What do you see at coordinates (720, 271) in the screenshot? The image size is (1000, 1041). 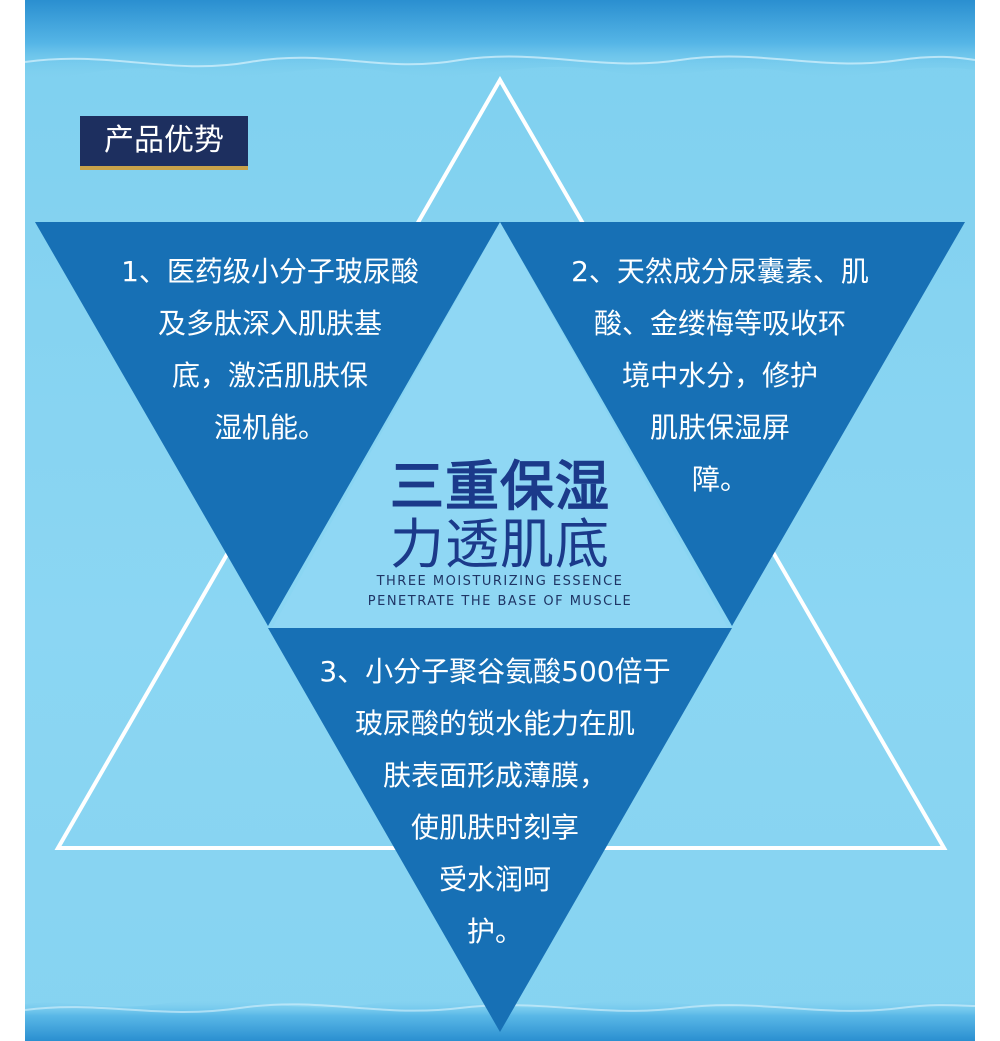 I see `point-2-line: 2、天然成分尿囊素、肌` at bounding box center [720, 271].